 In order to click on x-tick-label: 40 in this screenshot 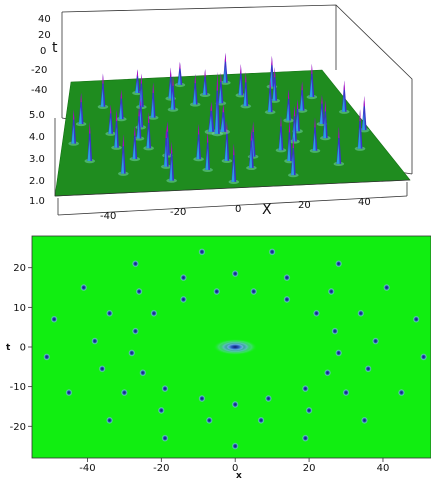, I will do `click(383, 468)`.